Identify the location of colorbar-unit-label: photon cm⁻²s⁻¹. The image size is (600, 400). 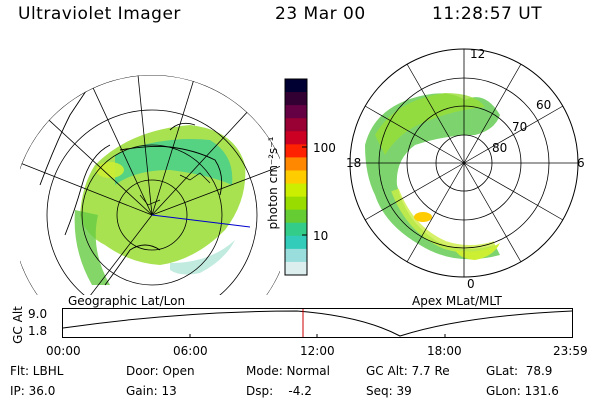
(273, 183).